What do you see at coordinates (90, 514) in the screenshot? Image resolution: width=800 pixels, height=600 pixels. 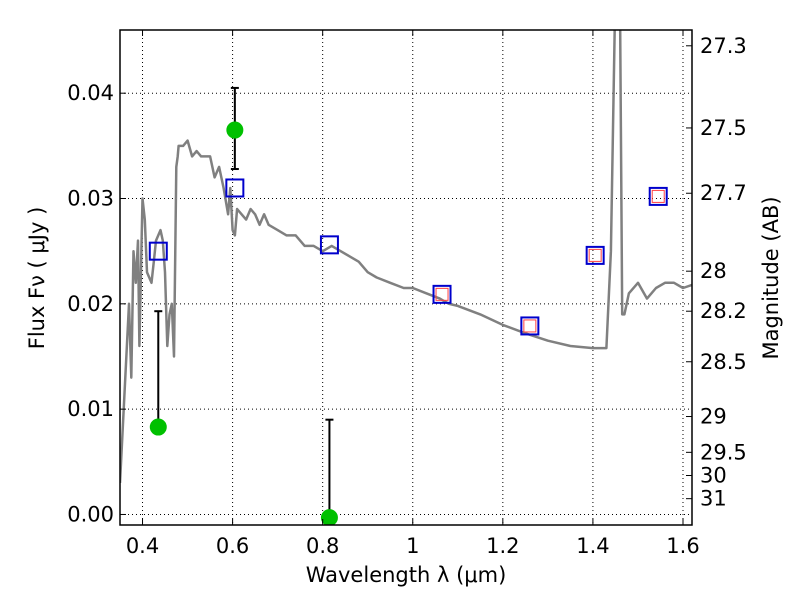 I see `y-tick-label: 0.00` at bounding box center [90, 514].